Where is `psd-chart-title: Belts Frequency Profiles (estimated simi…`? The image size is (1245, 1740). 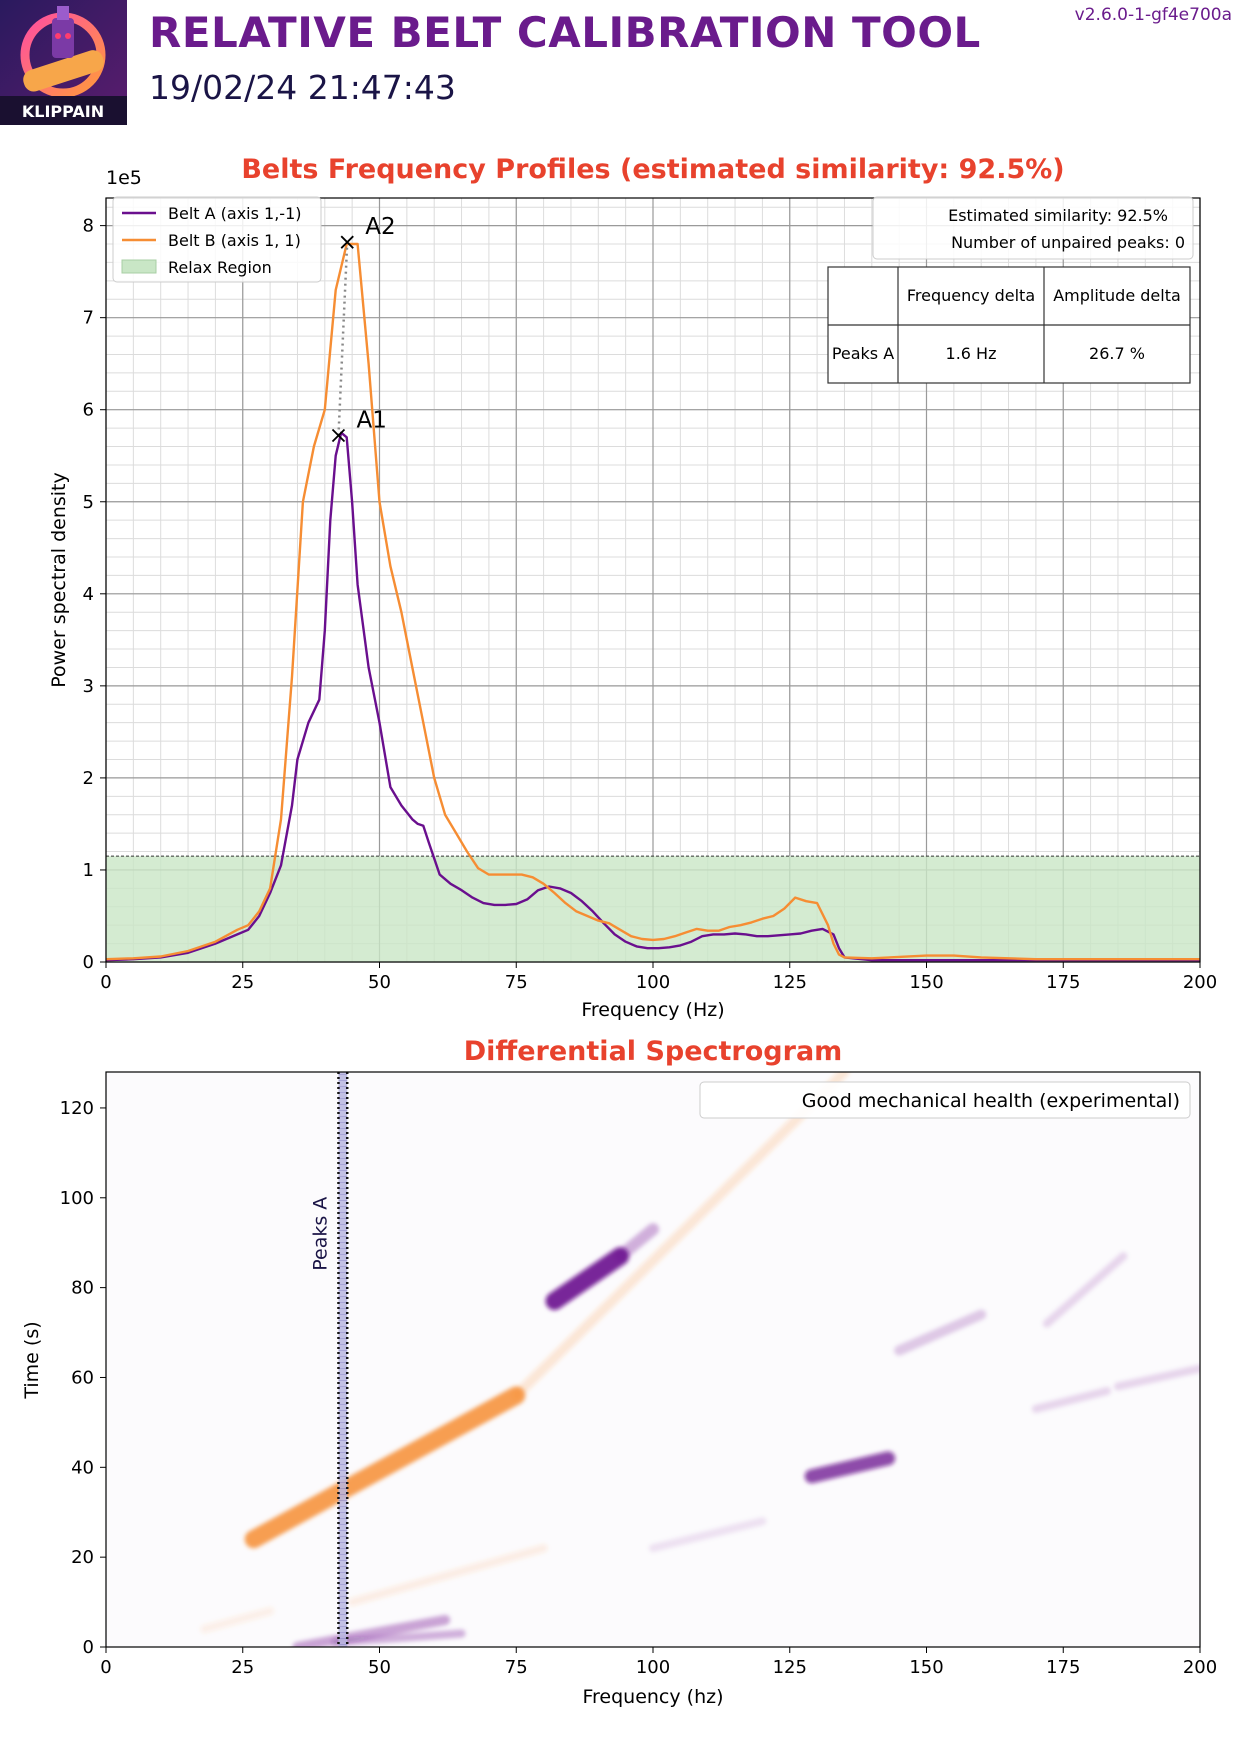 psd-chart-title: Belts Frequency Profiles (estimated simi… is located at coordinates (652, 169).